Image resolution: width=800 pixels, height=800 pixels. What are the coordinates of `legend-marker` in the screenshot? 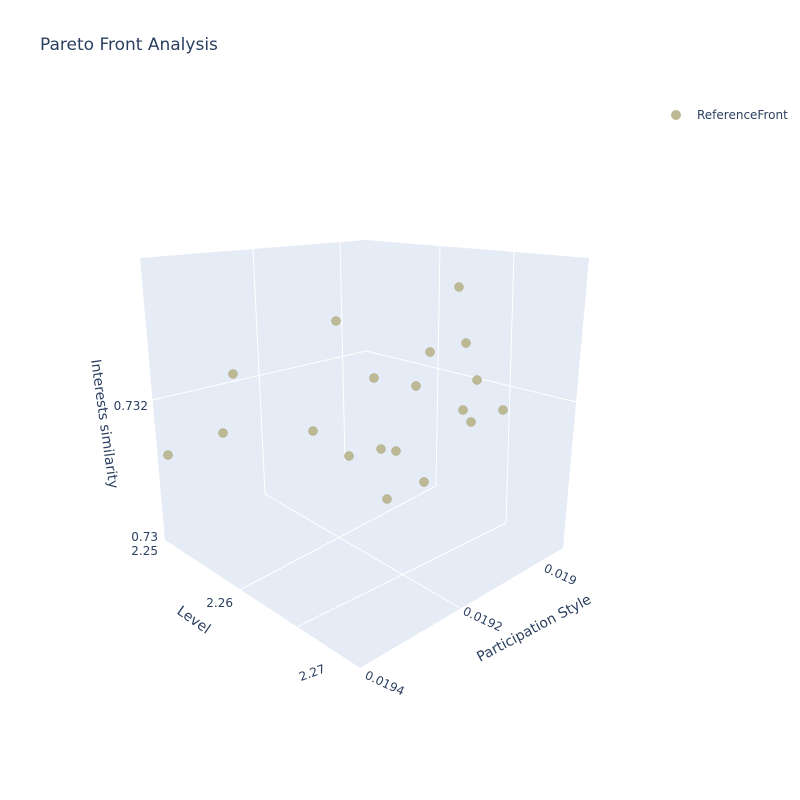 It's located at (676, 115).